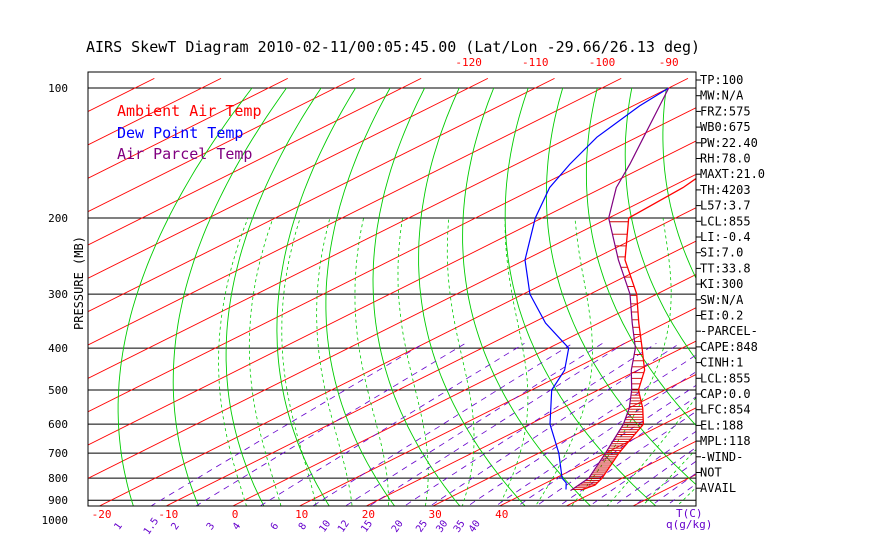 This screenshot has width=870, height=560. Describe the element at coordinates (235, 514) in the screenshot. I see `bottom-tick-0: 0` at that location.